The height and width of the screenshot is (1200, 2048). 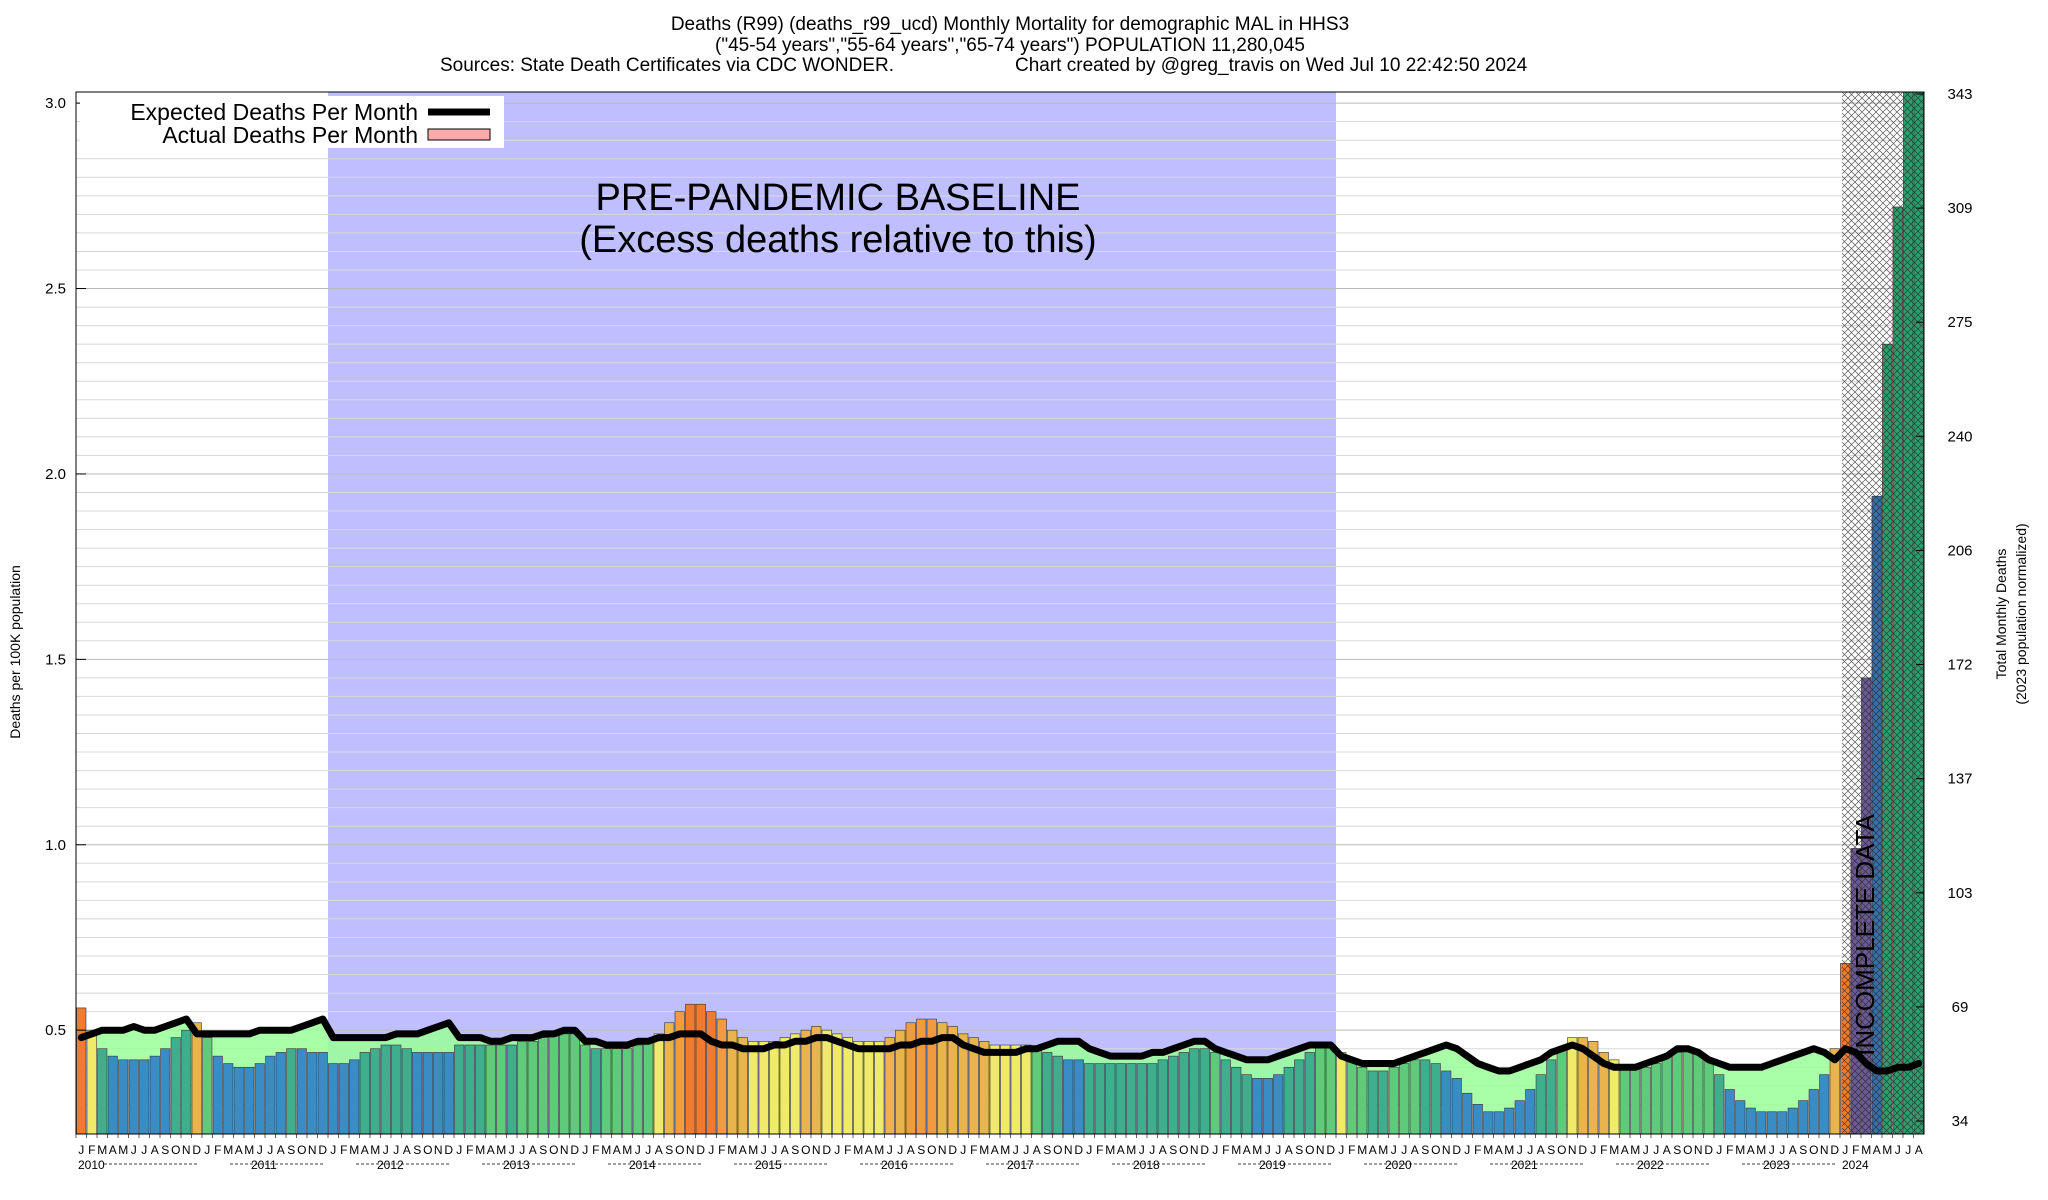 I want to click on y-tick-label: 1.0, so click(x=55, y=845).